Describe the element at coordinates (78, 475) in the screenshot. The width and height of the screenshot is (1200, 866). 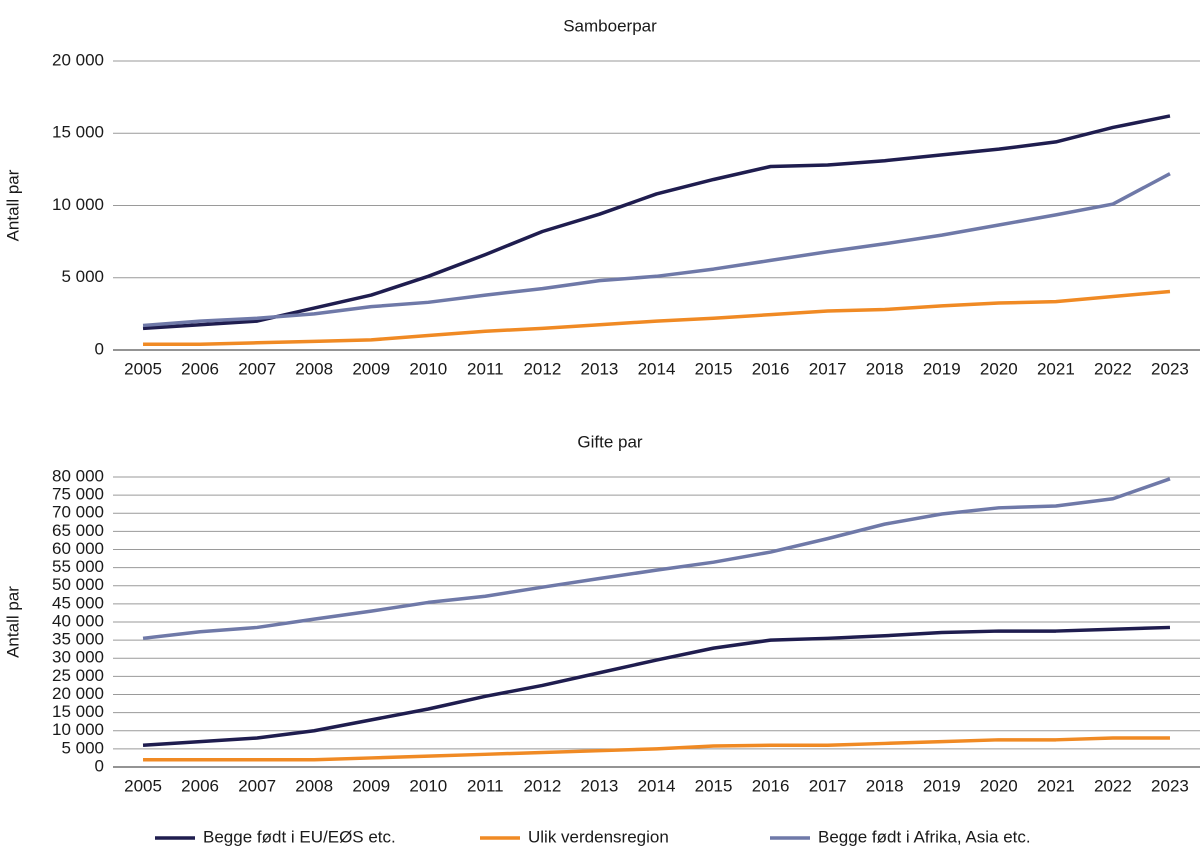
I see `y-tick-label: 80 000` at that location.